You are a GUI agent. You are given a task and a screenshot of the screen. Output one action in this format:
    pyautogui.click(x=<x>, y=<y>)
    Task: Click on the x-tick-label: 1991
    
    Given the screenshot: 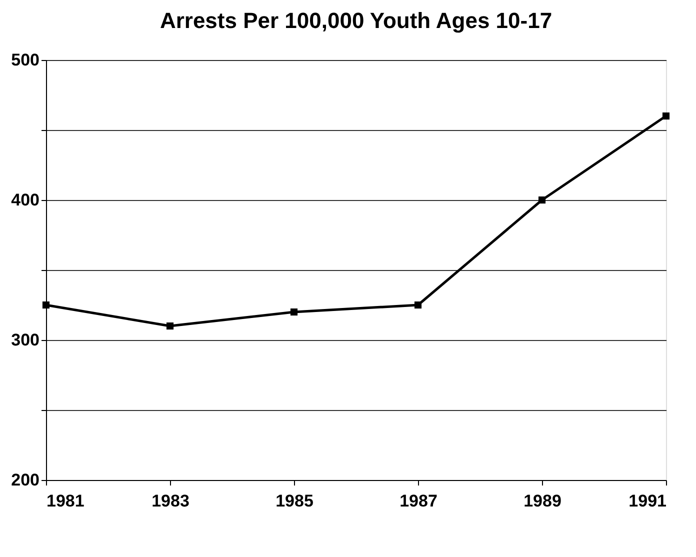 What is the action you would take?
    pyautogui.click(x=647, y=501)
    